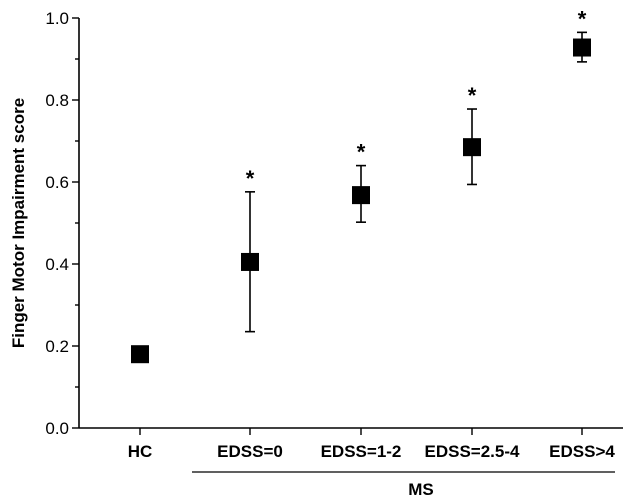 The width and height of the screenshot is (634, 503). I want to click on y-tick-label: 1.0, so click(57, 18).